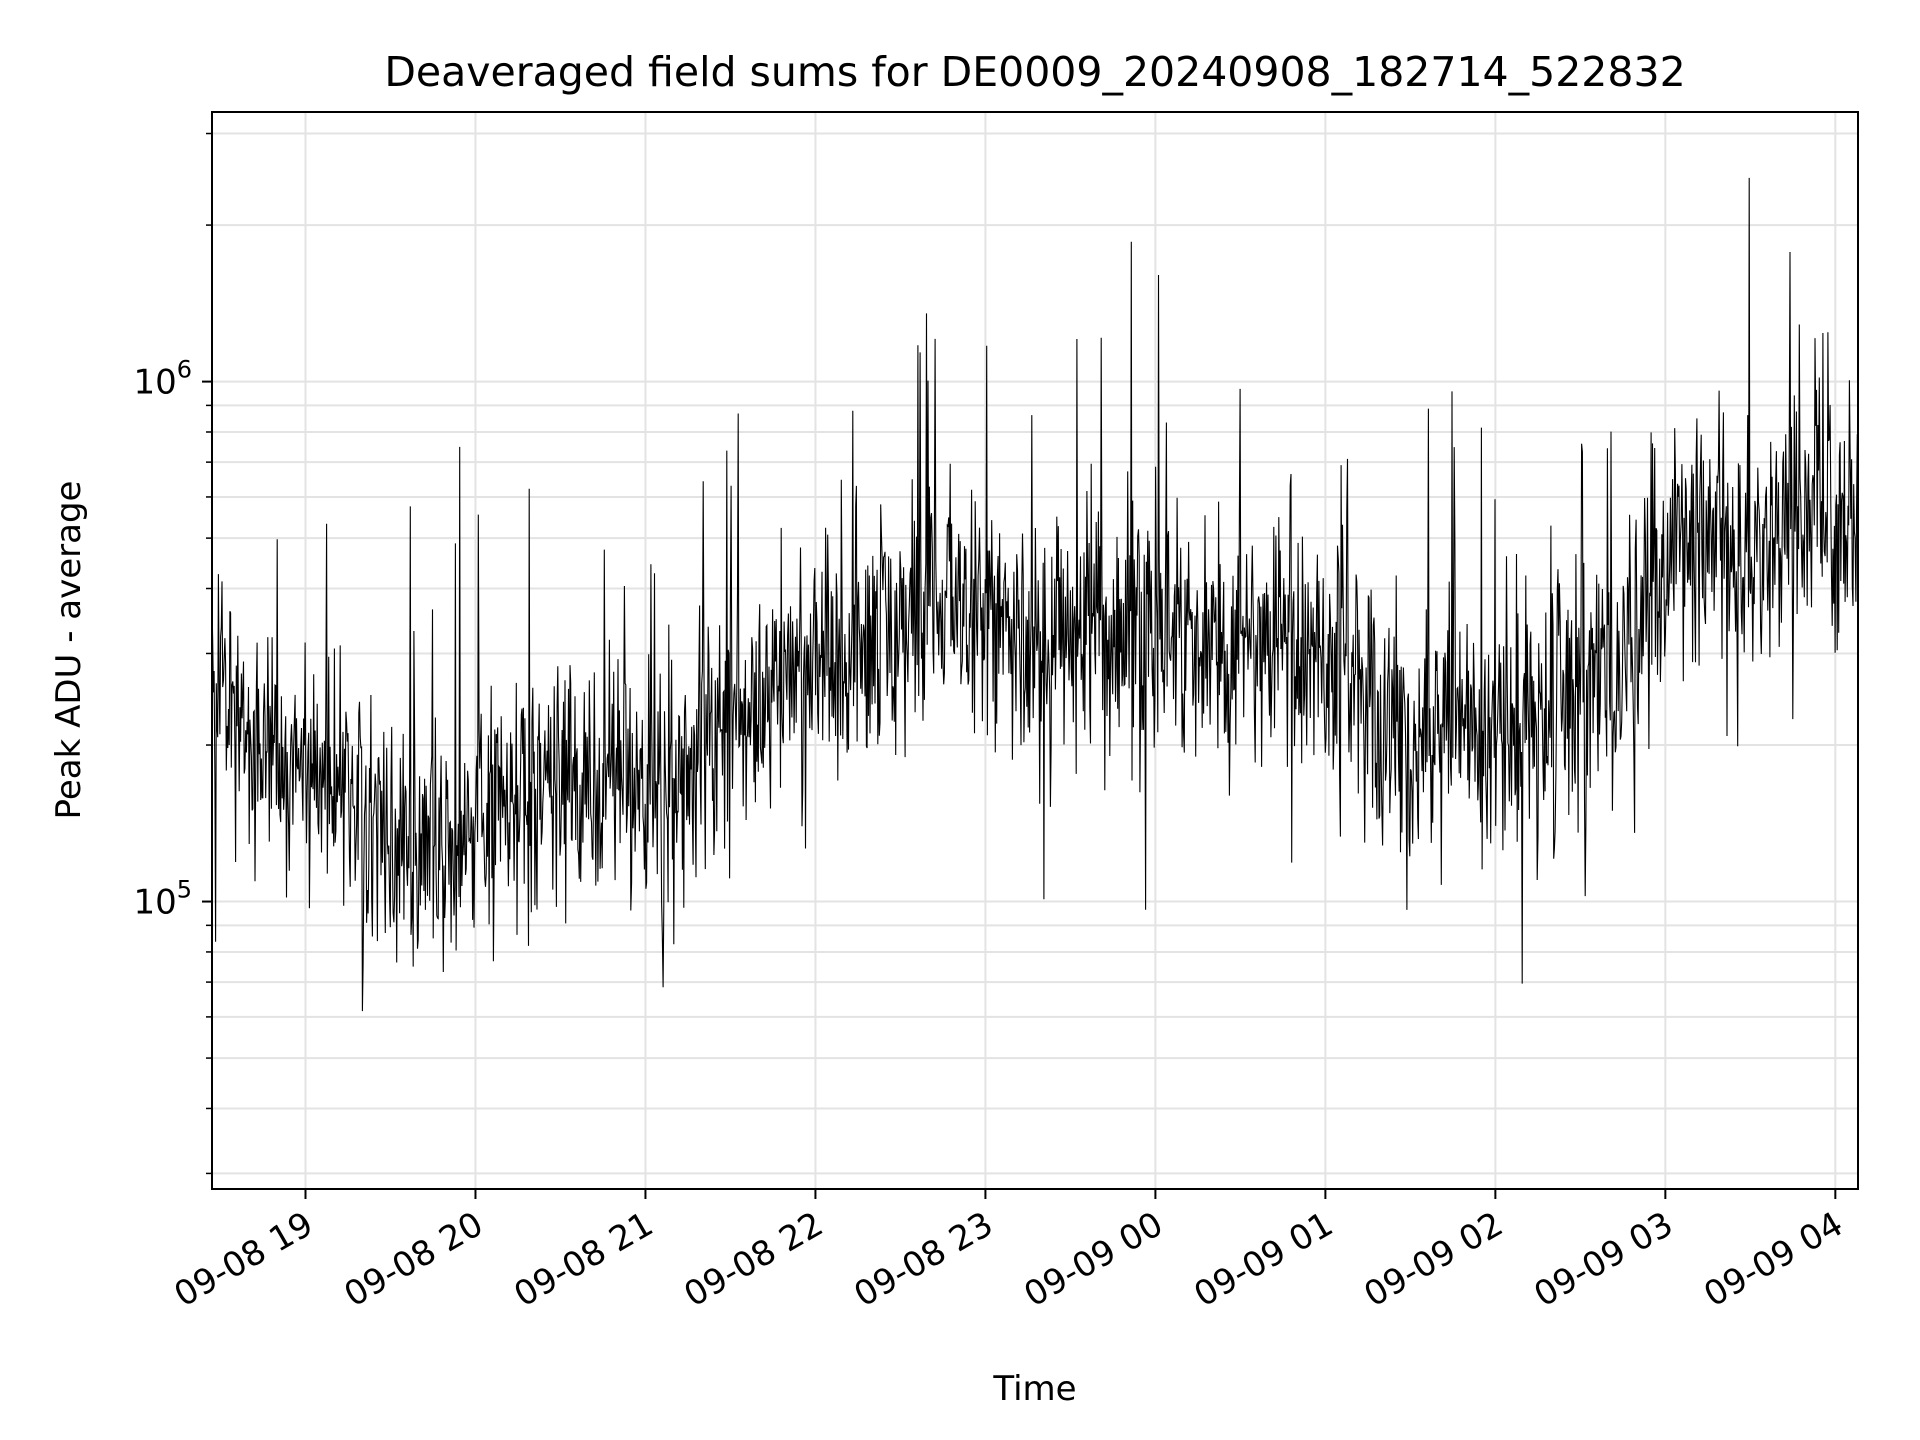 The image size is (1920, 1440). I want to click on x-tick-label: 09-08 20, so click(414, 1259).